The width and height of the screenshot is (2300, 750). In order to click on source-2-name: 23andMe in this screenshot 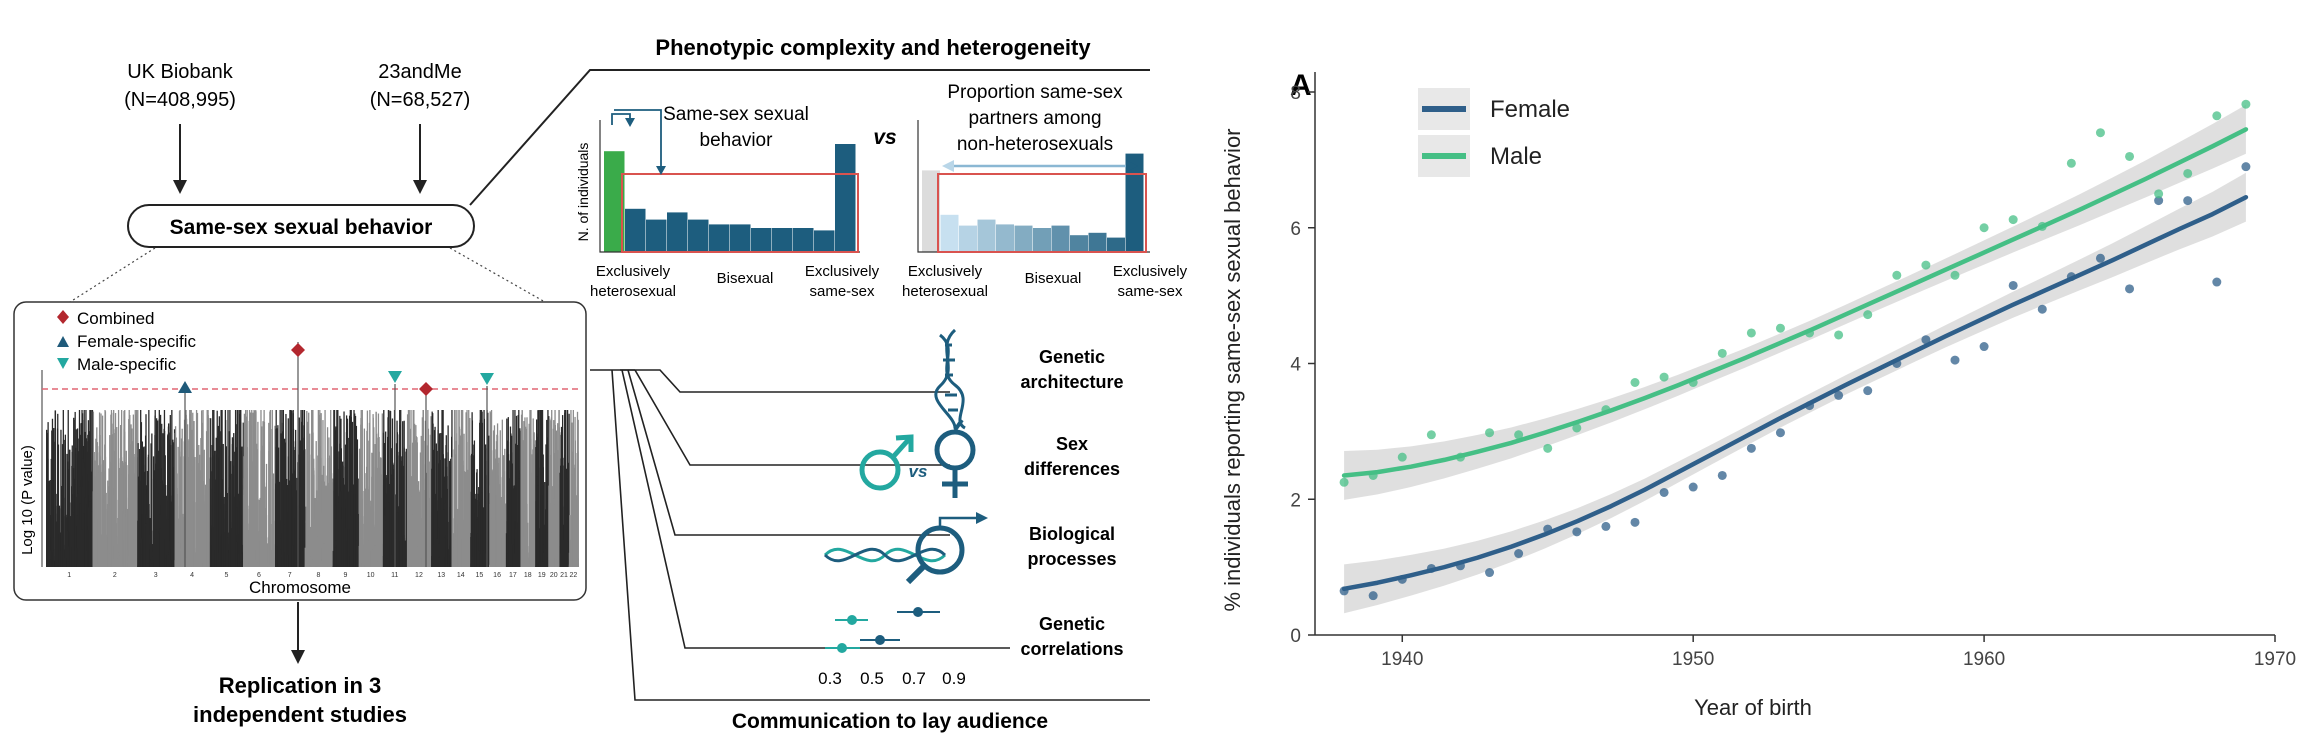, I will do `click(419, 72)`.